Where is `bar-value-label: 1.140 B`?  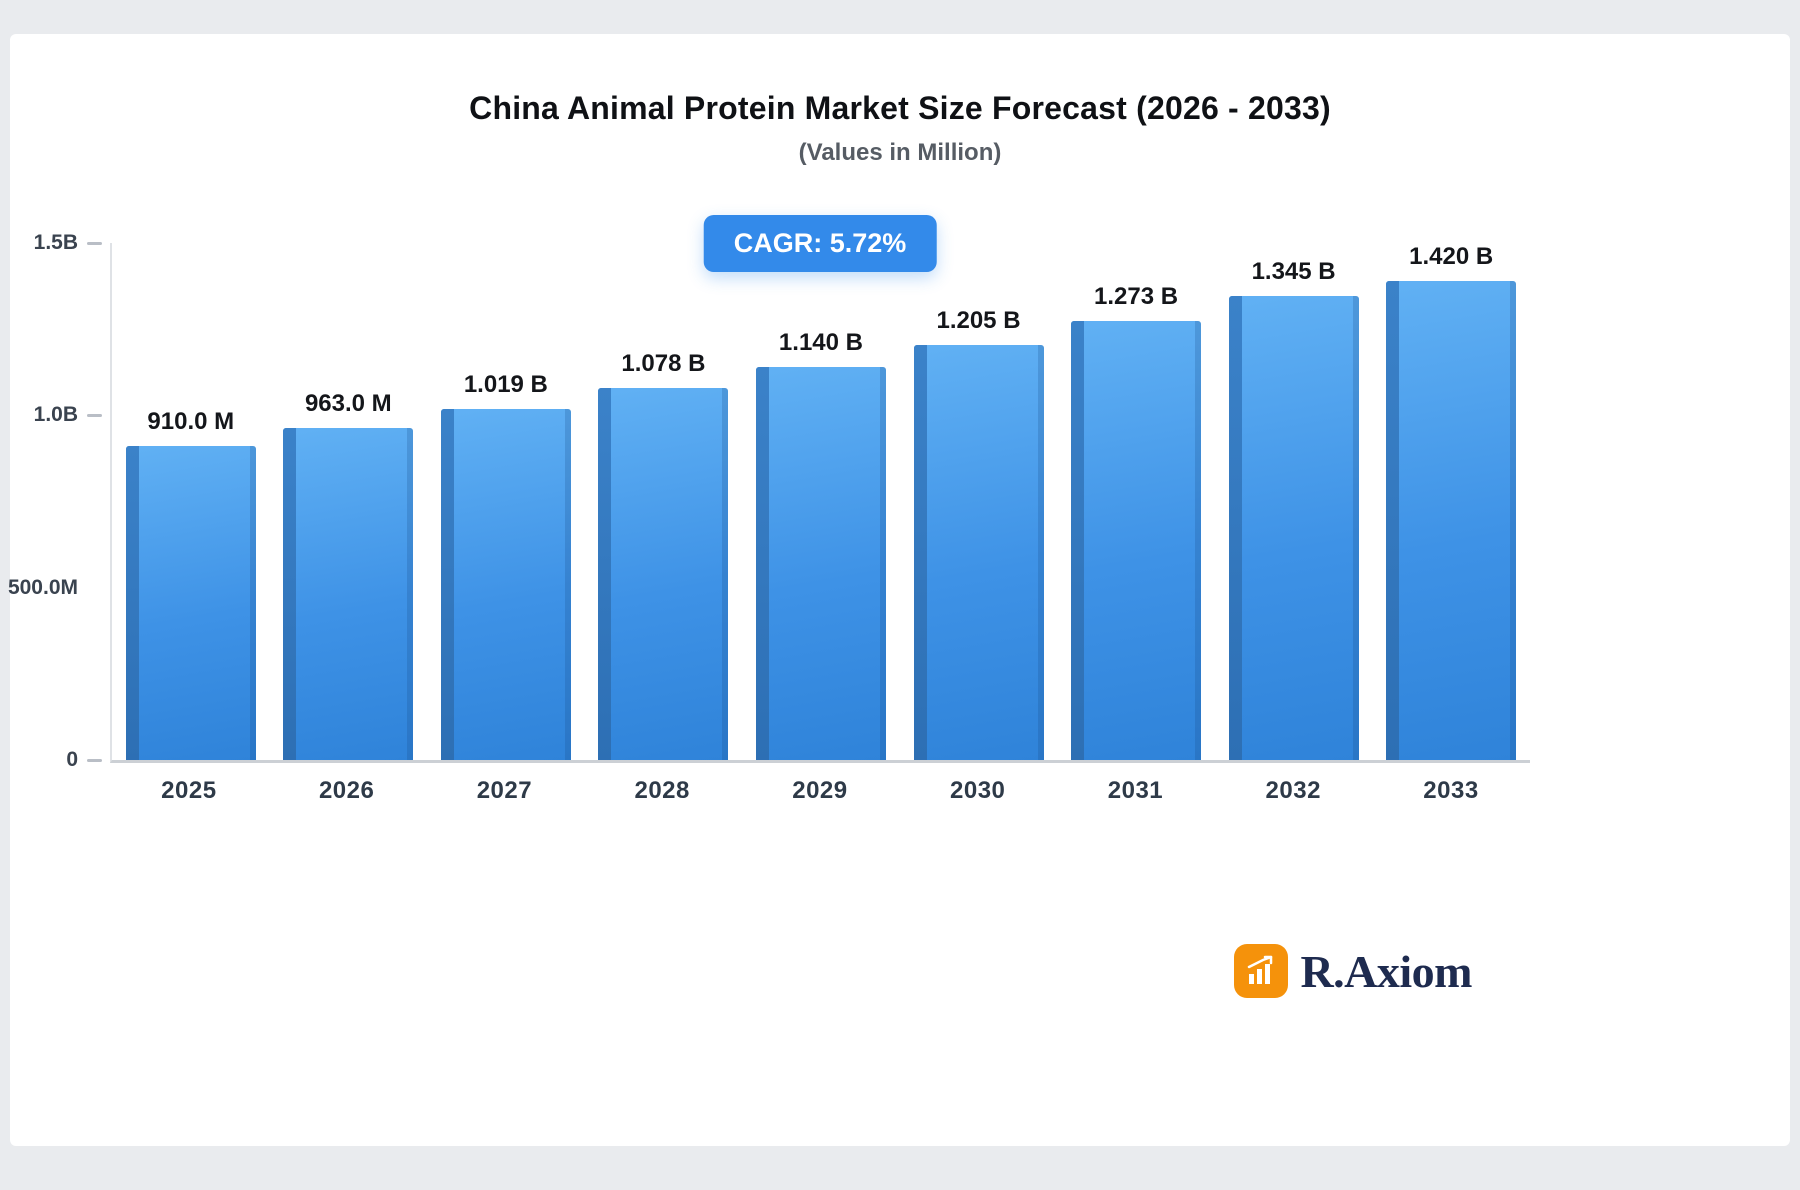
bar-value-label: 1.140 B is located at coordinates (820, 343).